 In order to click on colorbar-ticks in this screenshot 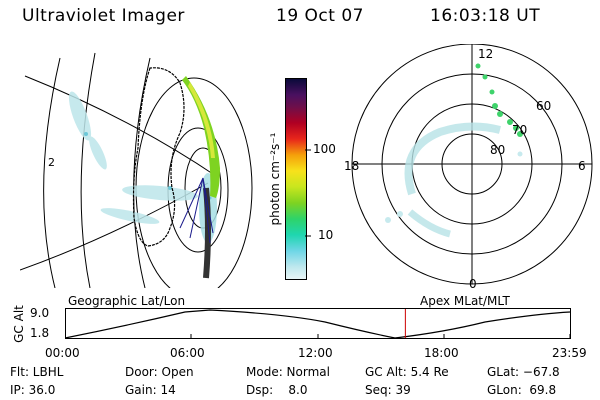, I will do `click(308, 193)`.